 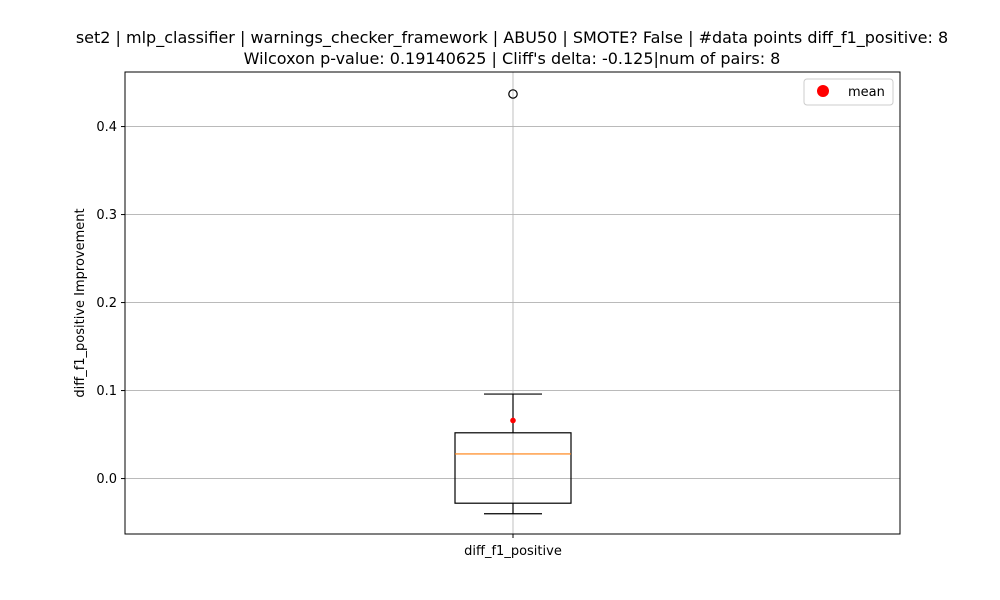 I want to click on y-tick-label: 0.3, so click(x=106, y=215).